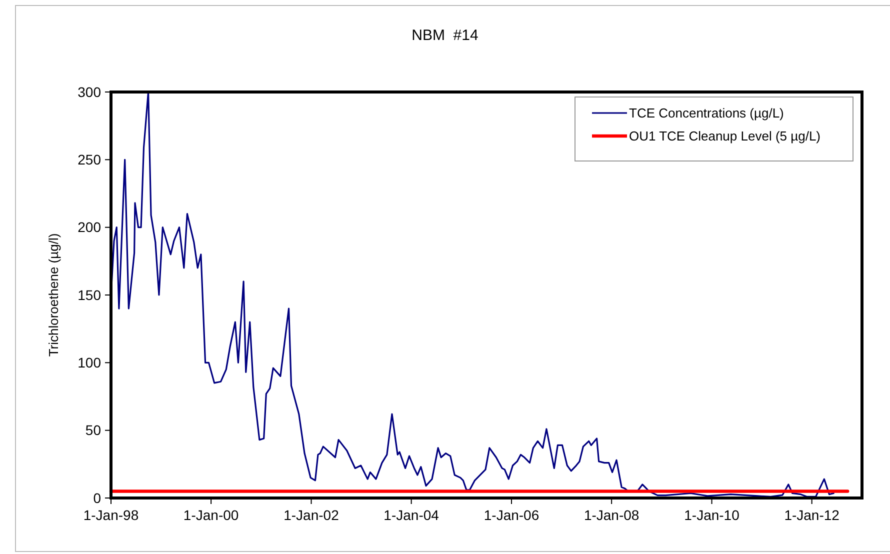  What do you see at coordinates (111, 515) in the screenshot?
I see `x-tick-label: 1-Jan-98` at bounding box center [111, 515].